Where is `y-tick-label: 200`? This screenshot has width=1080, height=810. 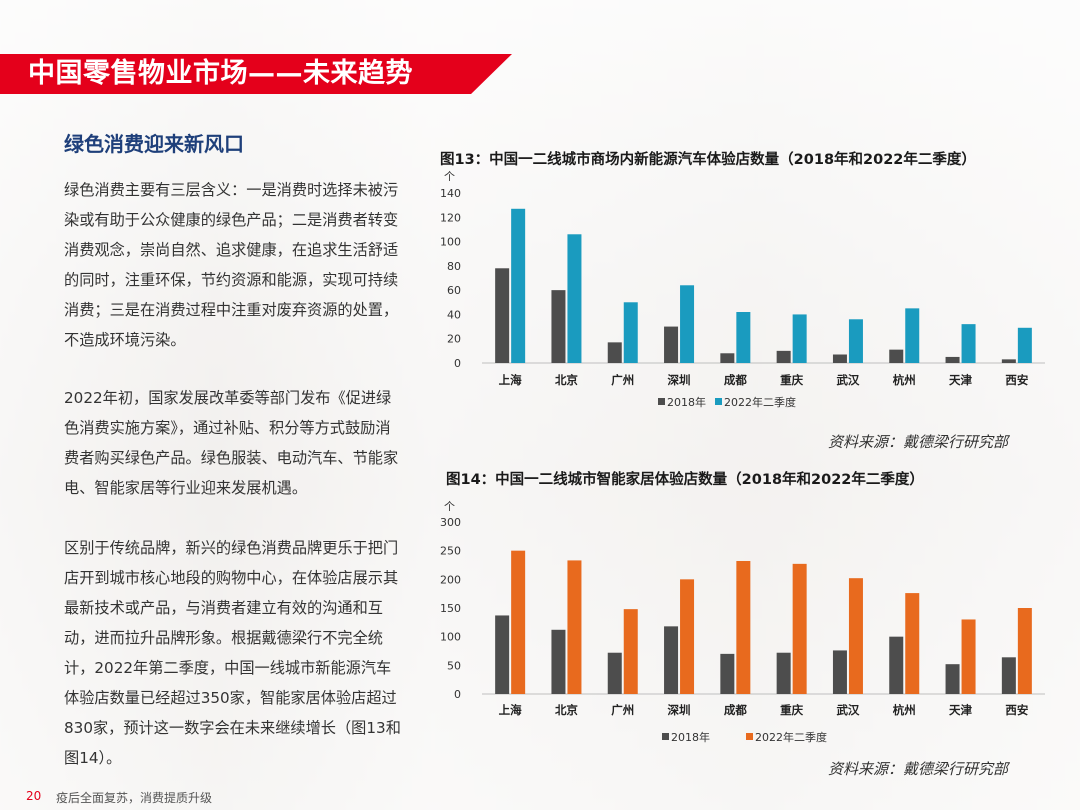 y-tick-label: 200 is located at coordinates (450, 579).